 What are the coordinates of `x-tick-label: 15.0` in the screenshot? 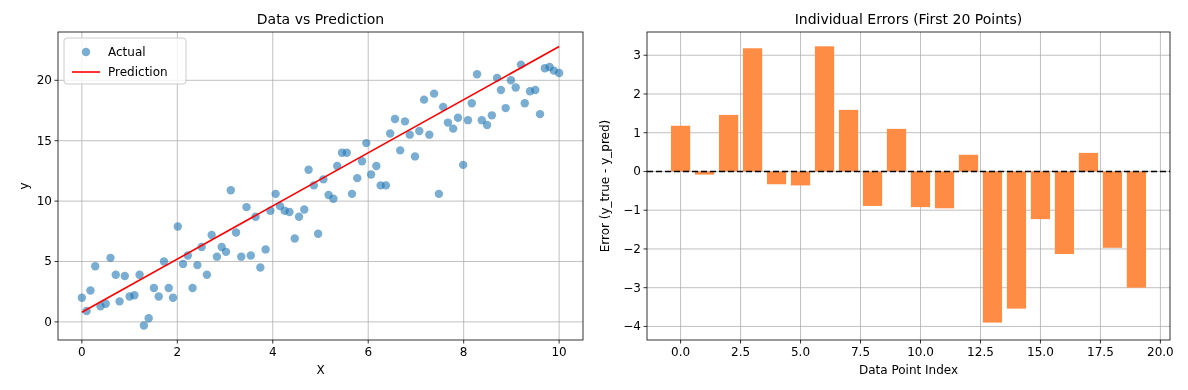 It's located at (1040, 352).